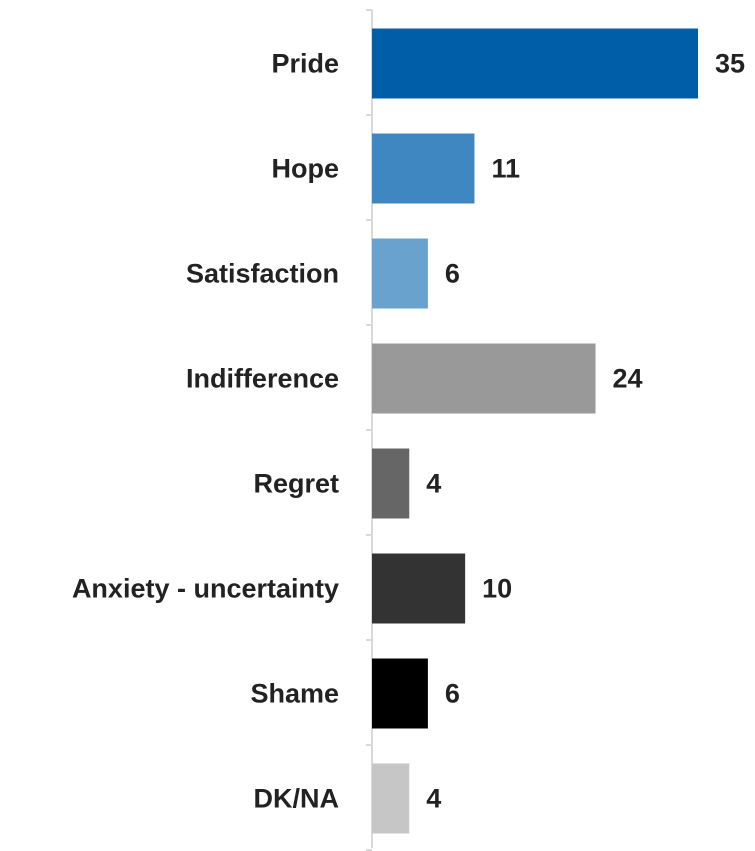  What do you see at coordinates (433, 484) in the screenshot?
I see `value-label-regret: 4` at bounding box center [433, 484].